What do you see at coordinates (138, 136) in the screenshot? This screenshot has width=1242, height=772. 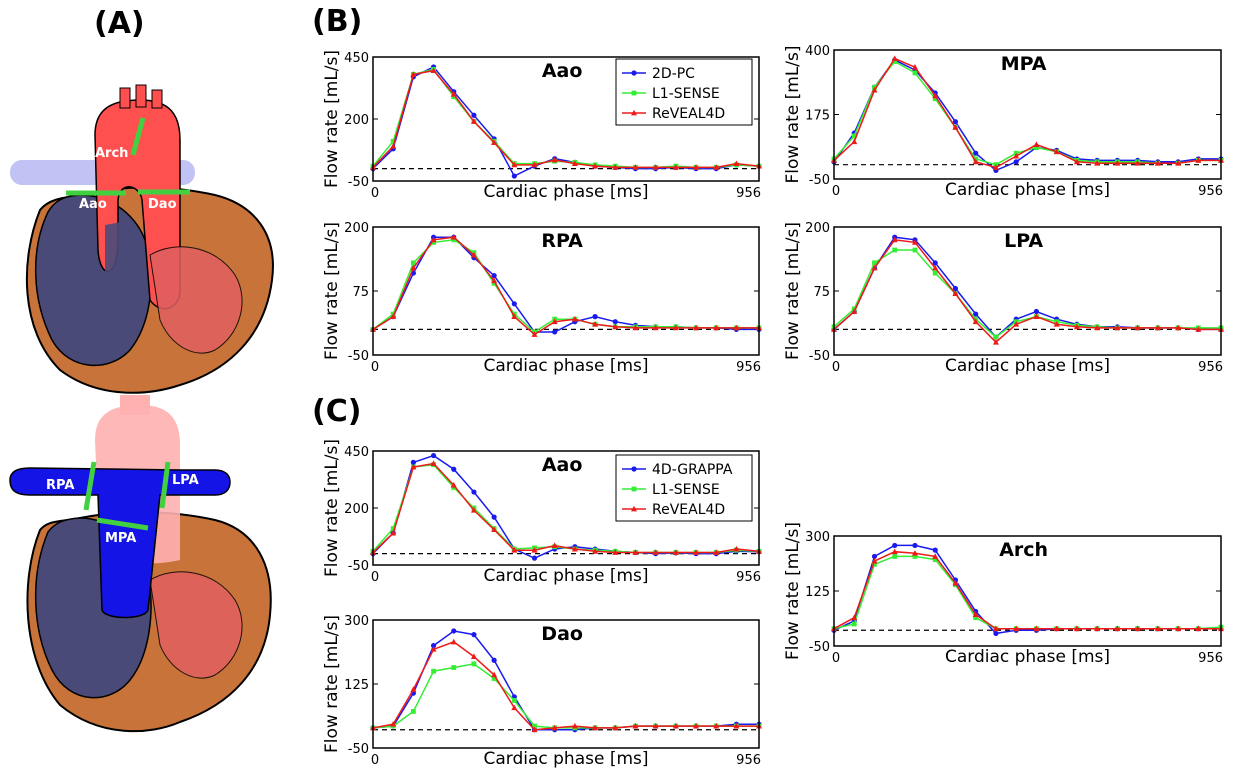 I see `plane-arch` at bounding box center [138, 136].